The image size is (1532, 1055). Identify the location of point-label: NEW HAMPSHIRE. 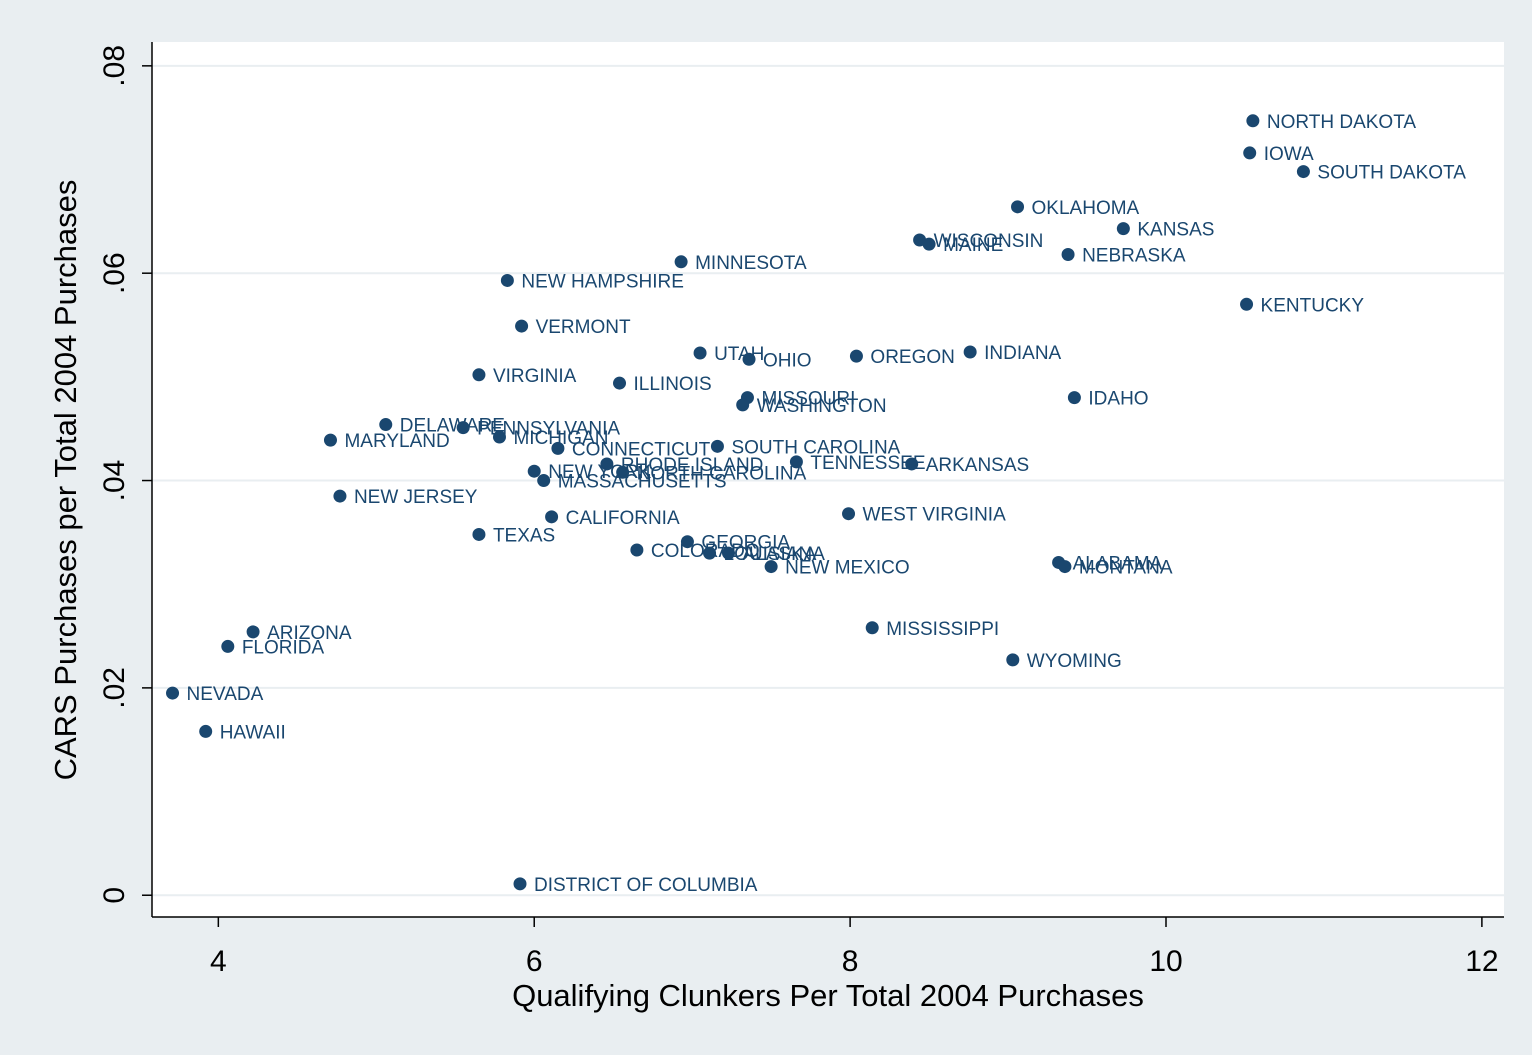
(602, 281).